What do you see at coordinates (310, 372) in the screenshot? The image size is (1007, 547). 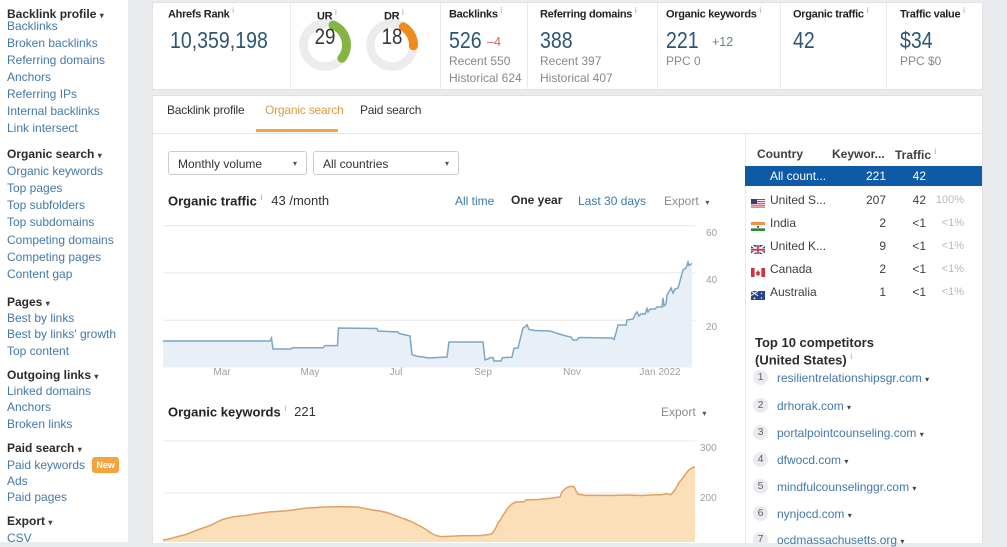 I see `svg-text: May` at bounding box center [310, 372].